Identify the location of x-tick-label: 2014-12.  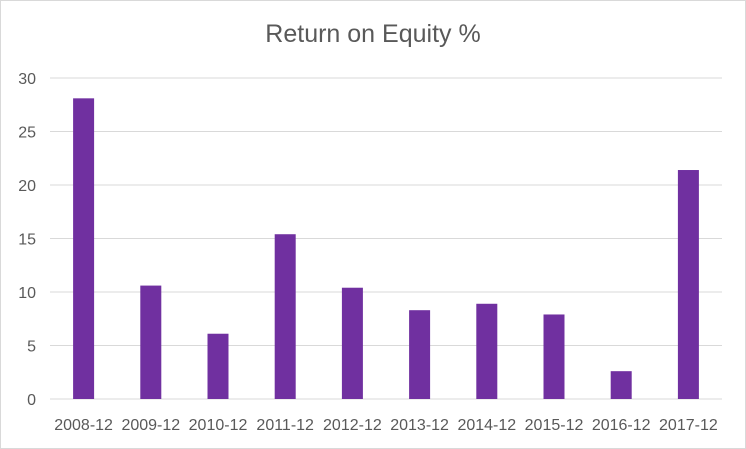
(486, 425).